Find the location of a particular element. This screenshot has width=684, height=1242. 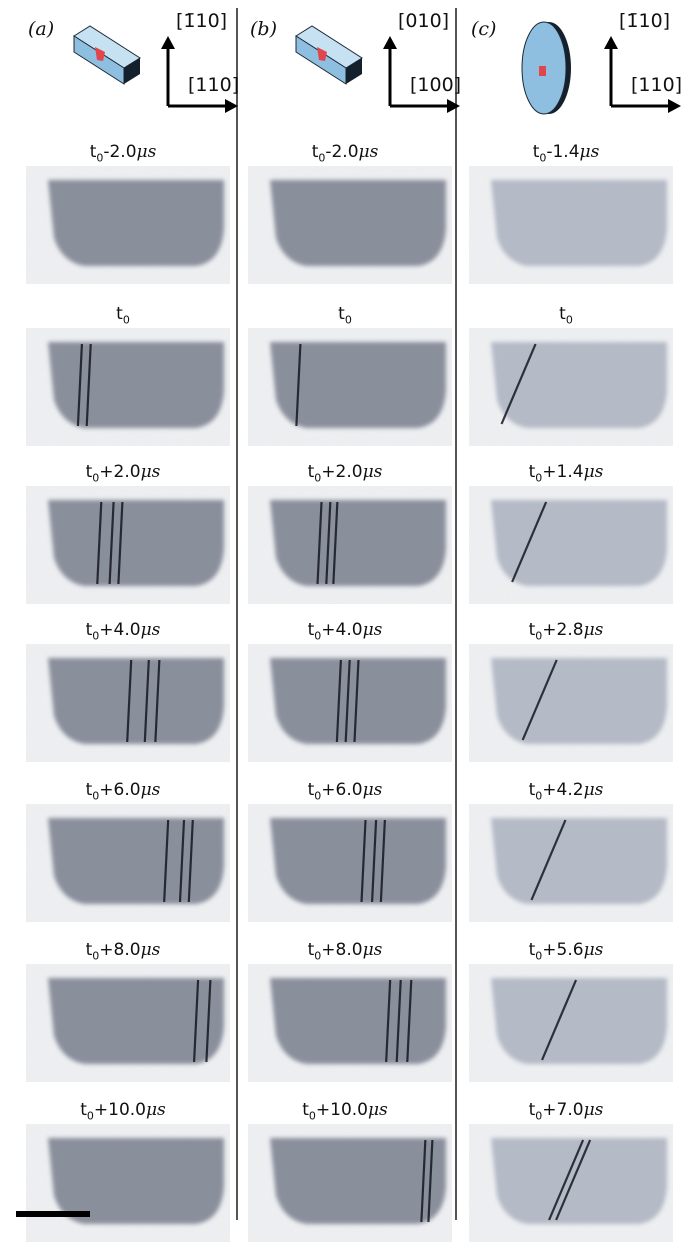

time-offset: +2.8 is located at coordinates (563, 630).